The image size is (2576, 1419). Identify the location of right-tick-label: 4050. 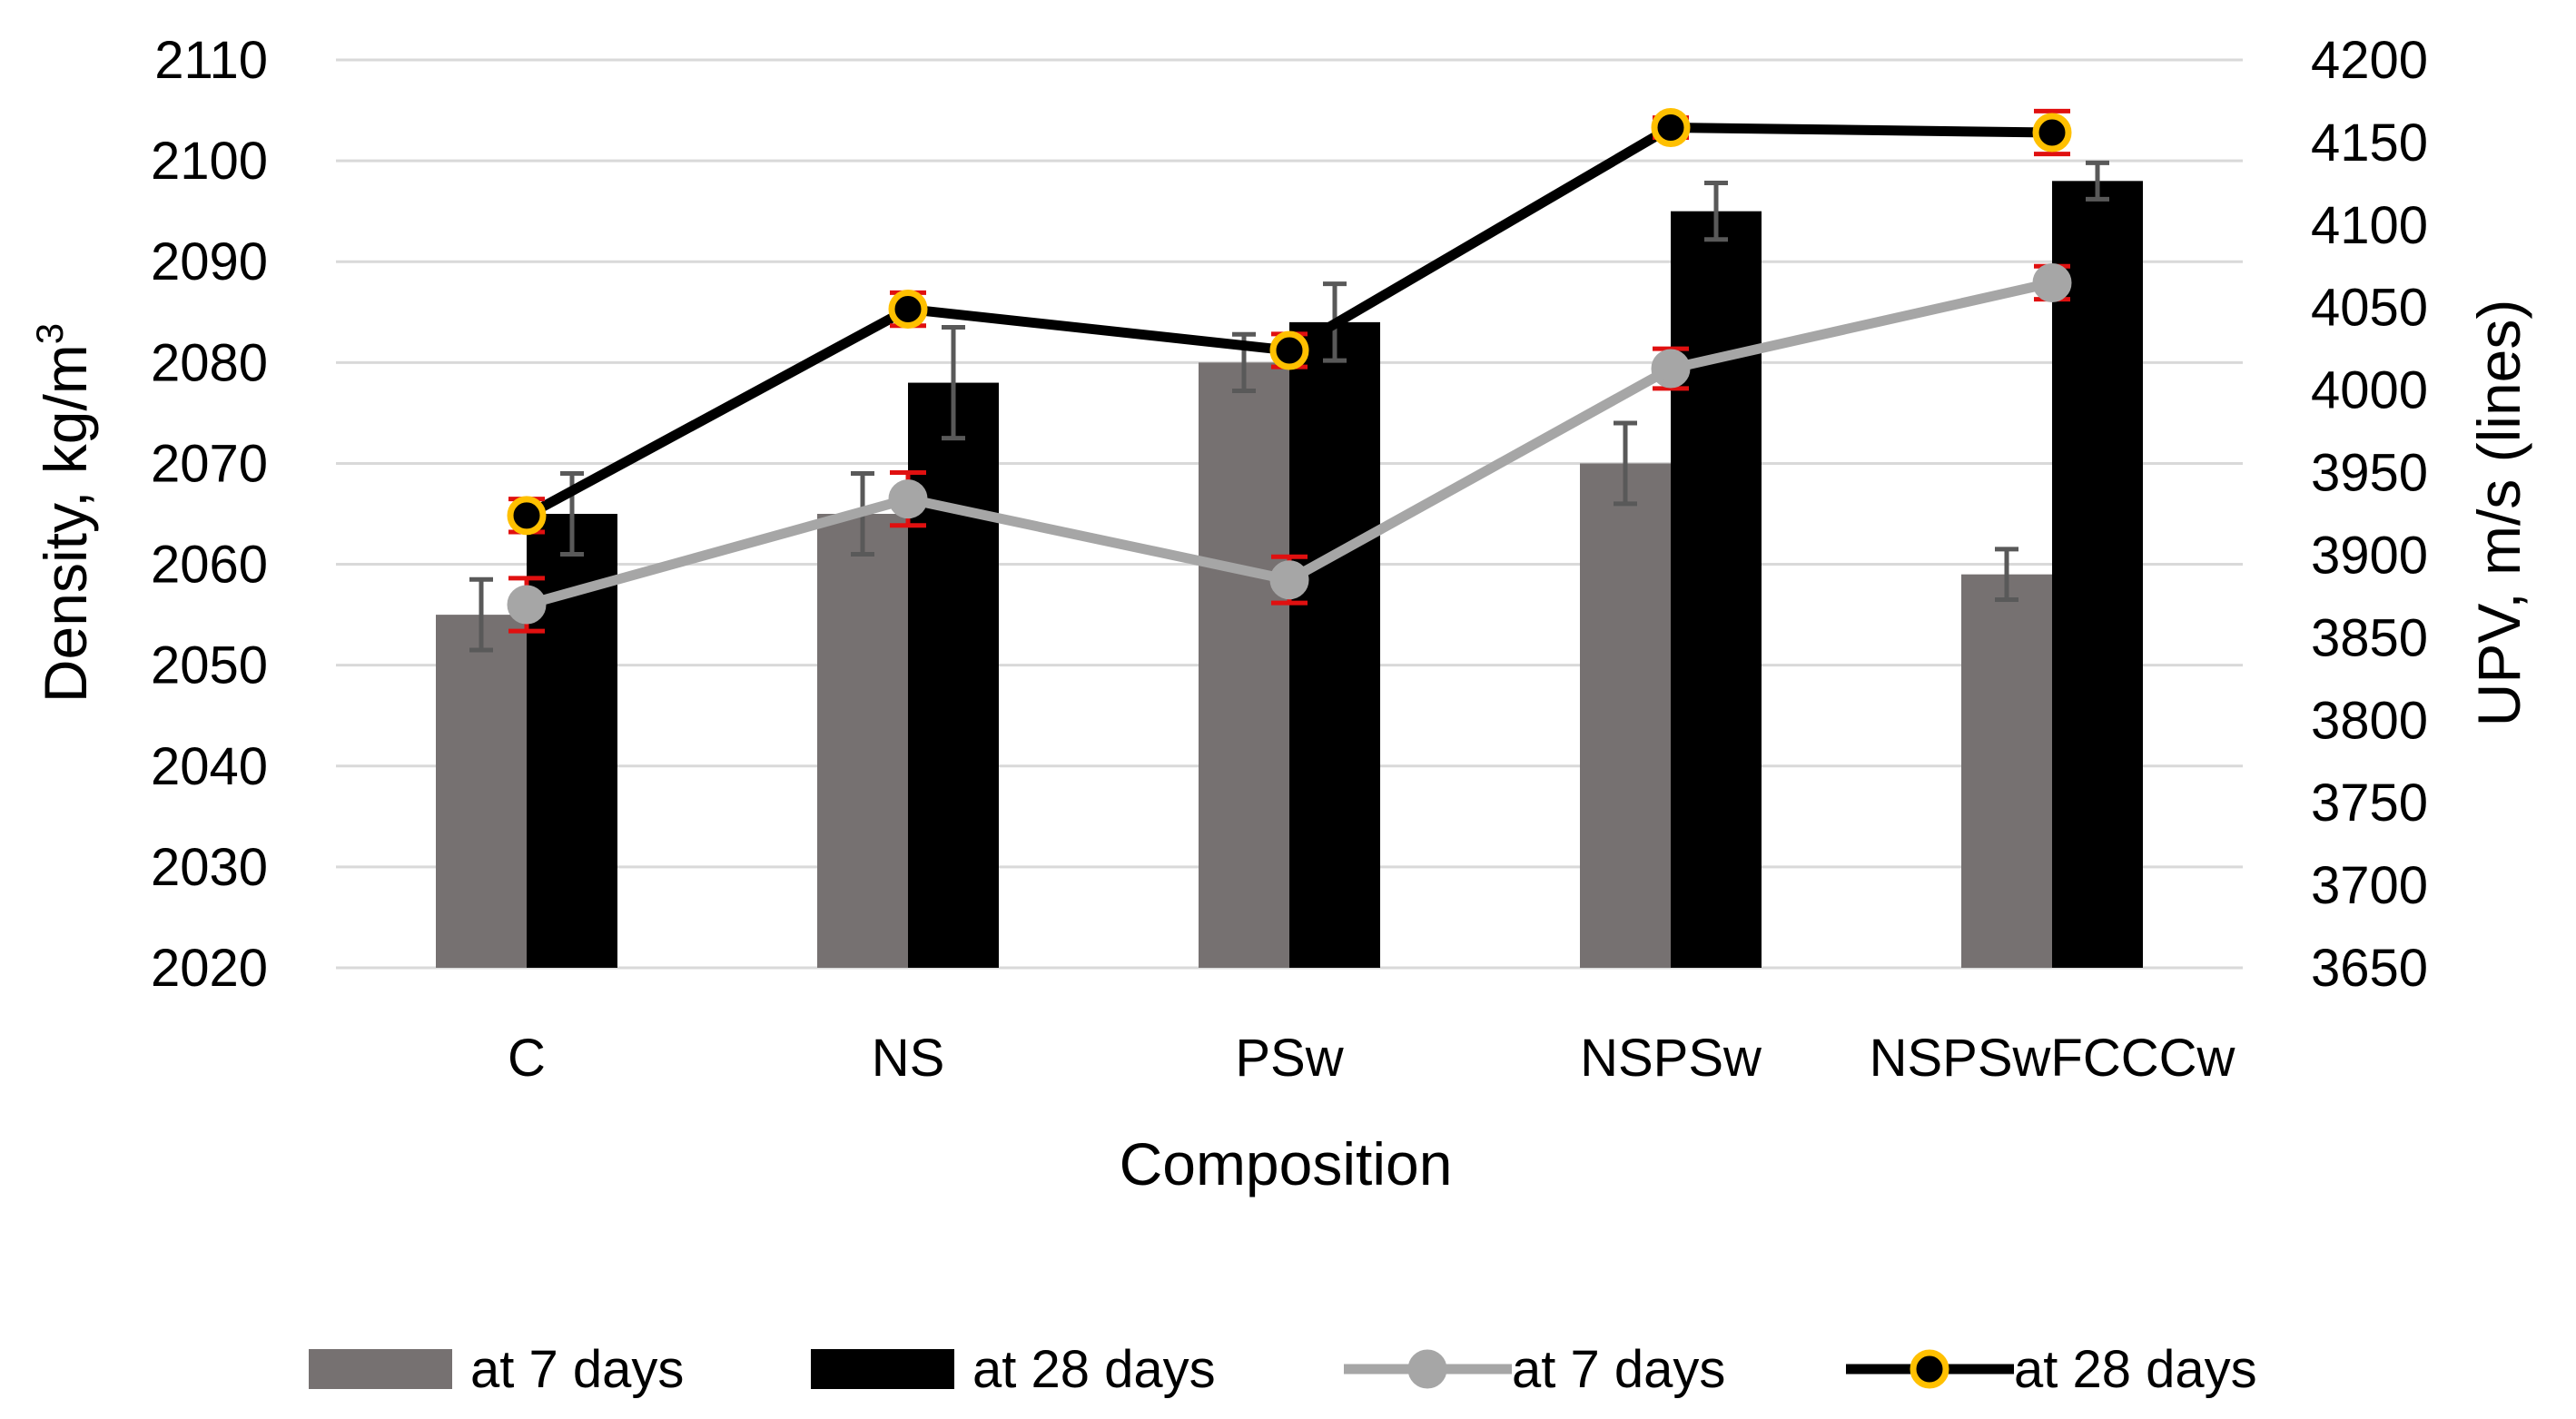
(2369, 308).